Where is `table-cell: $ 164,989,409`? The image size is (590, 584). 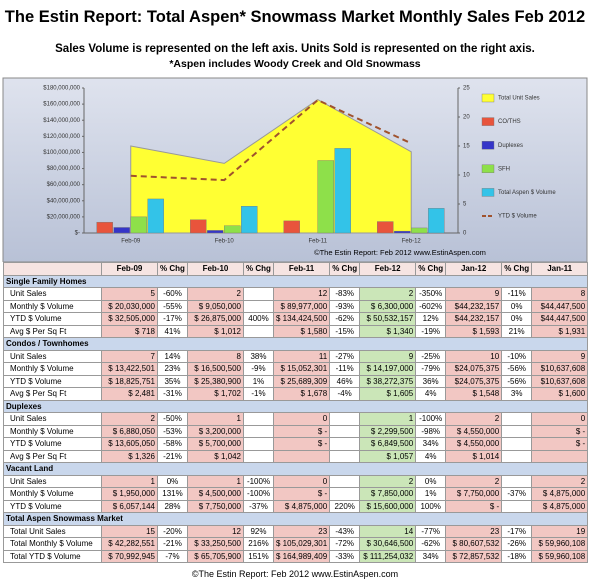
table-cell: $ 164,989,409 is located at coordinates (301, 556).